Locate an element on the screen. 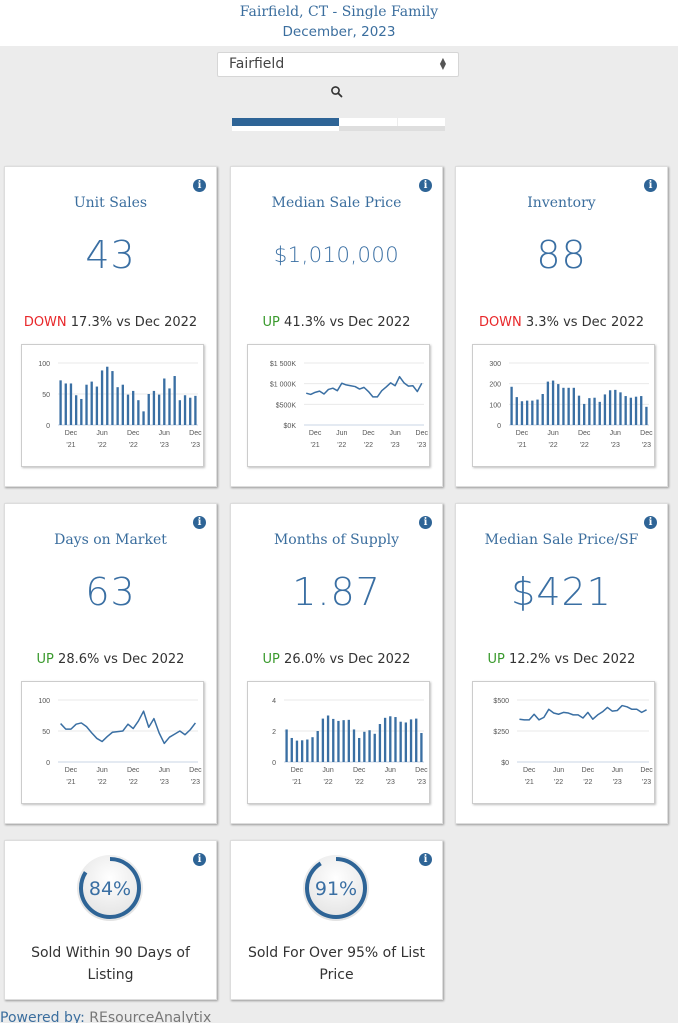 This screenshot has width=678, height=1023. powered-by: Powered by: REsourceAnalytix is located at coordinates (105, 1016).